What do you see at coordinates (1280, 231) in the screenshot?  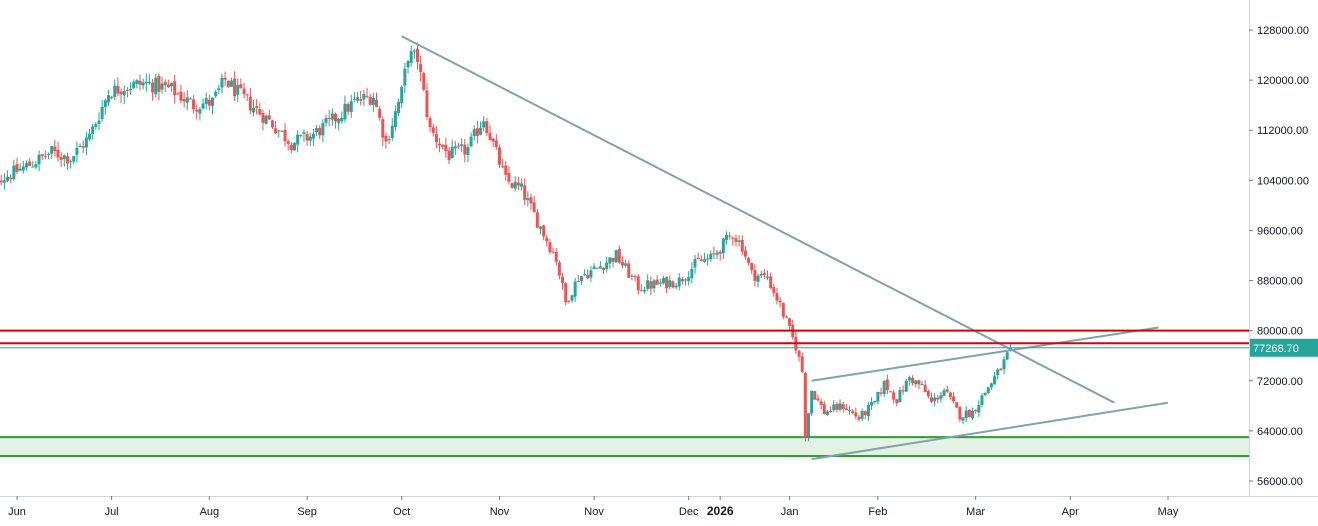 I see `y-tick-label: 96000.00` at bounding box center [1280, 231].